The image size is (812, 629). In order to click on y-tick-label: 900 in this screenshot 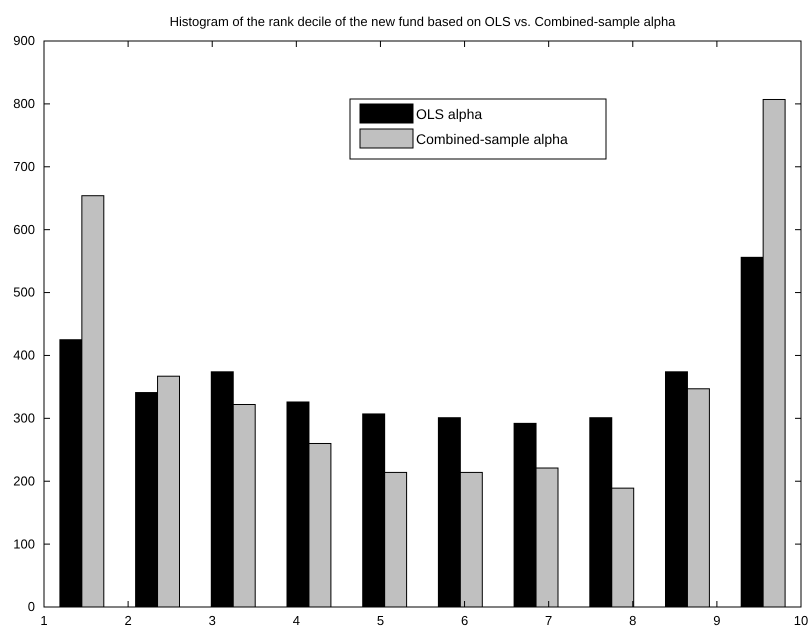, I will do `click(24, 40)`.